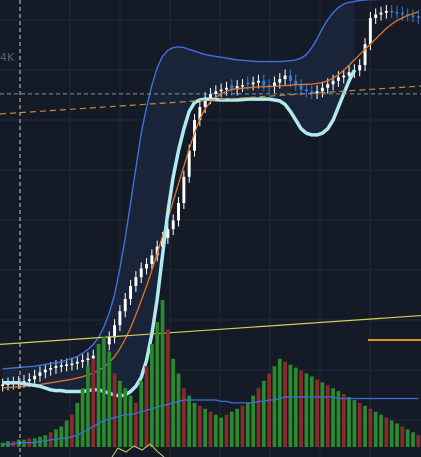  Describe the element at coordinates (210, 329) in the screenshot. I see `price-line` at that location.